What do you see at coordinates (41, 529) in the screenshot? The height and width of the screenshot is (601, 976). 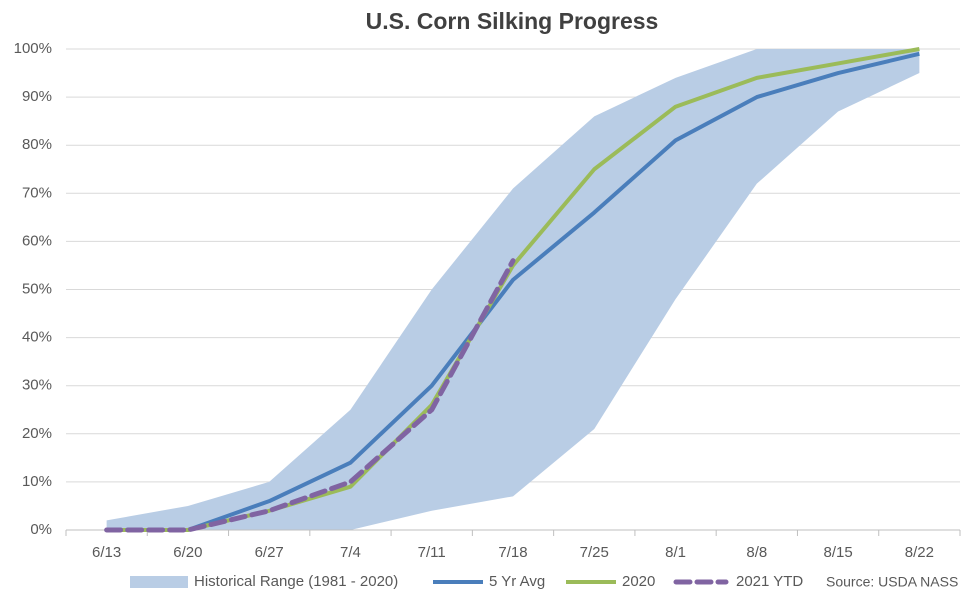 I see `y-tick-label: 0%` at bounding box center [41, 529].